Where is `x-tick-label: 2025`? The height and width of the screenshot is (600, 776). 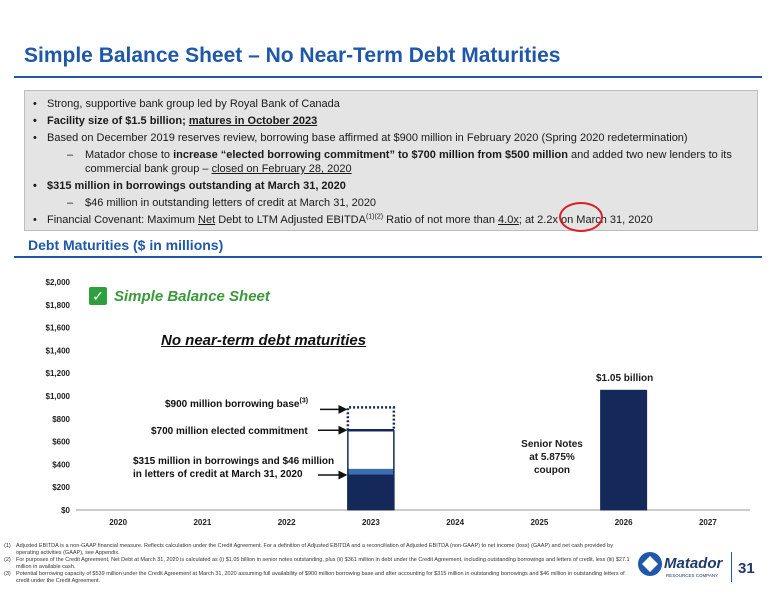 x-tick-label: 2025 is located at coordinates (539, 522).